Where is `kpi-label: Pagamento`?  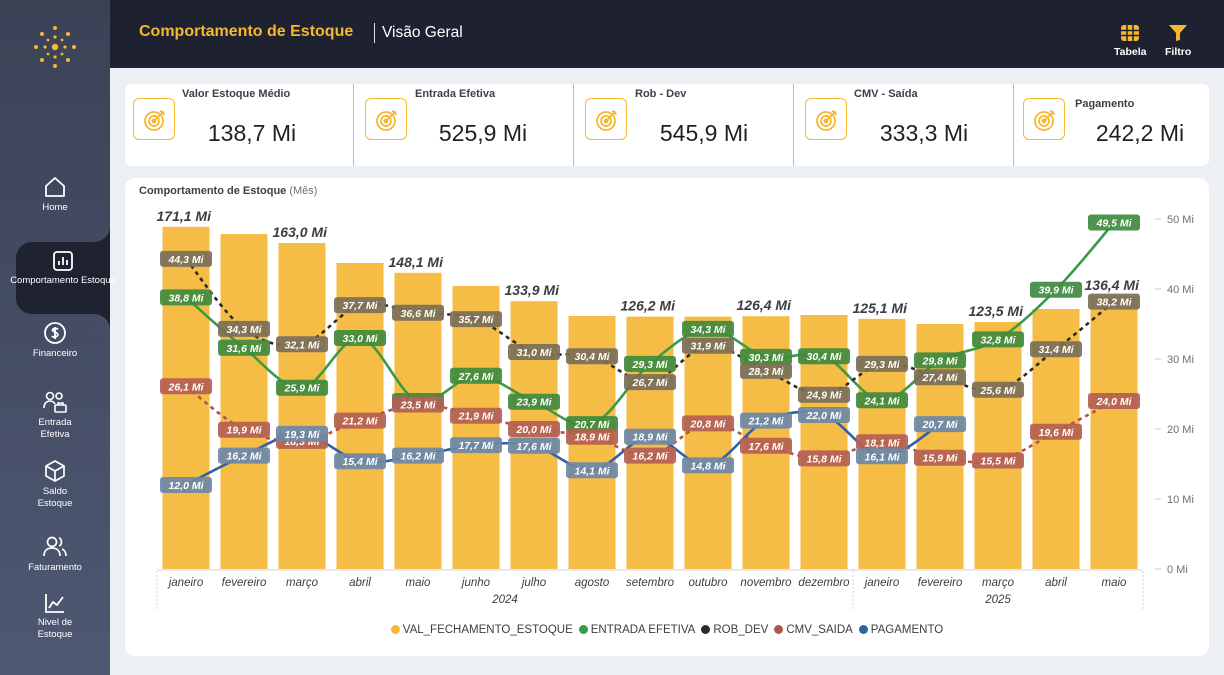 kpi-label: Pagamento is located at coordinates (1105, 104).